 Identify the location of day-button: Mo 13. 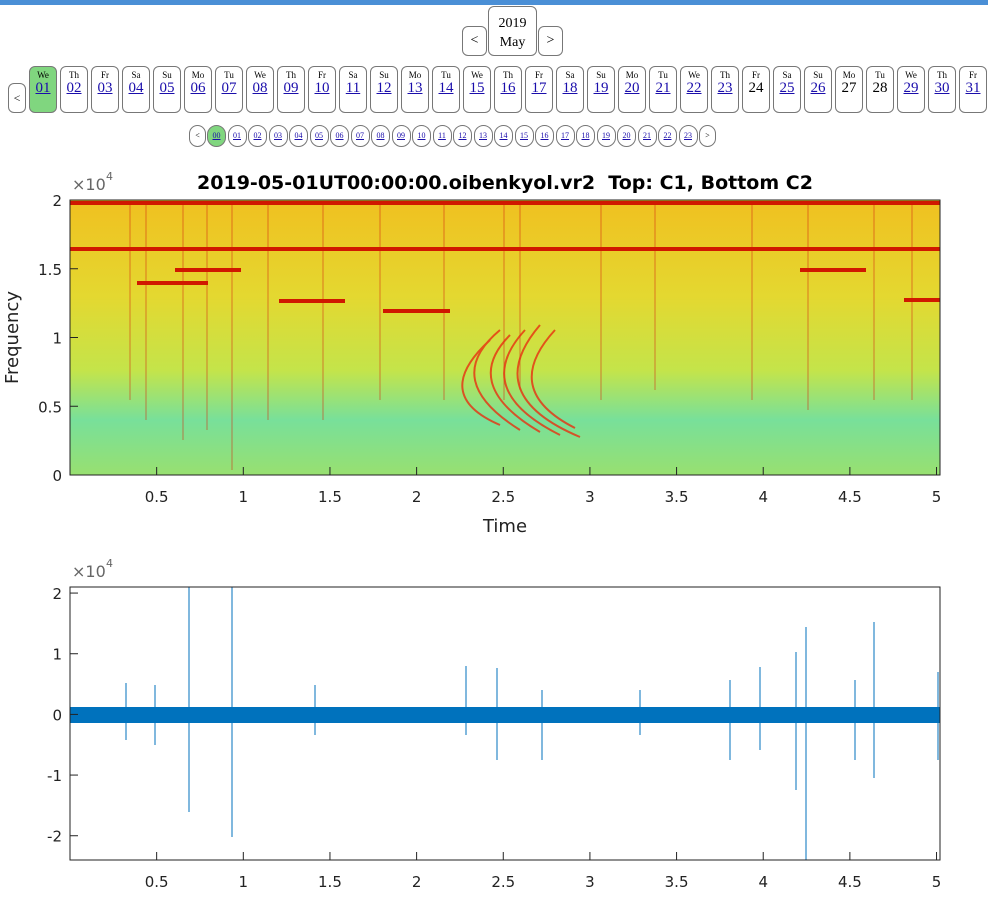
(415, 89).